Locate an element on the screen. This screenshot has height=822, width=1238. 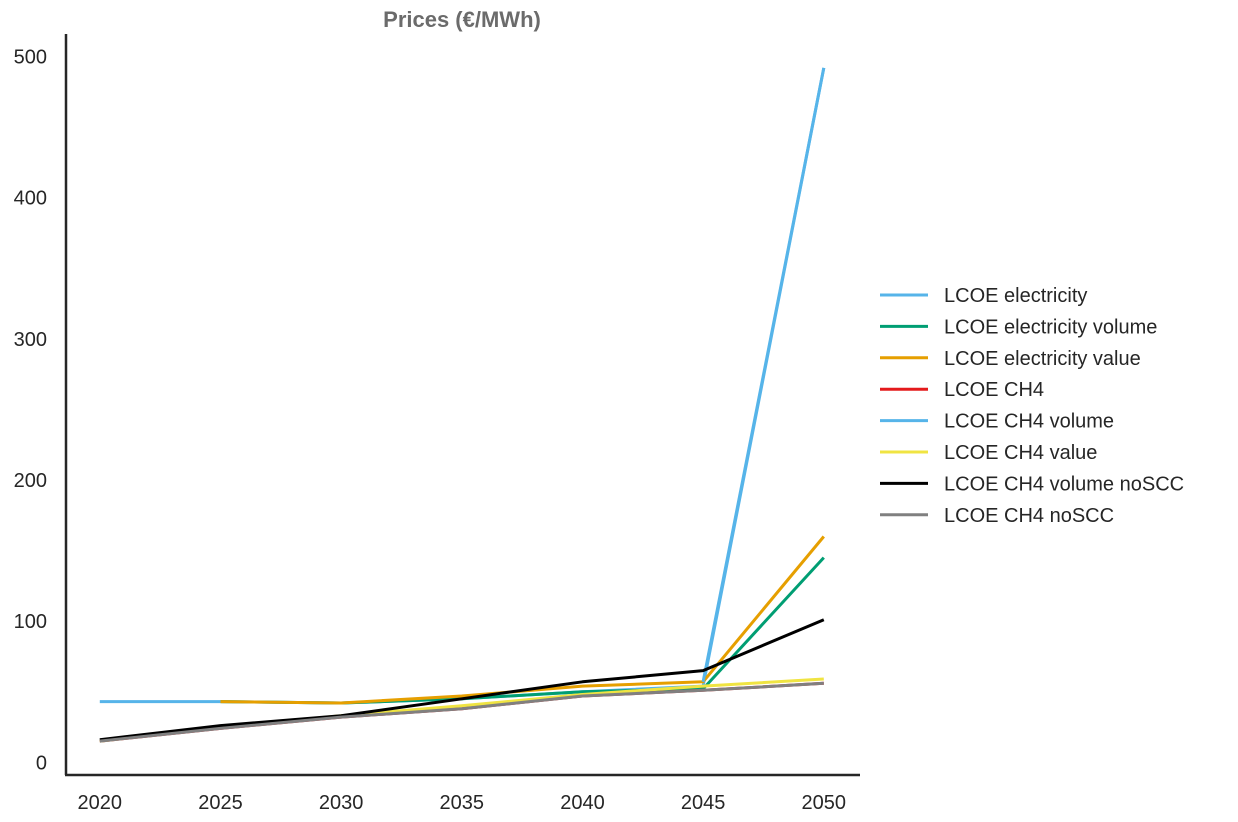
chart-title: Prices (€/MWh) is located at coordinates (462, 19).